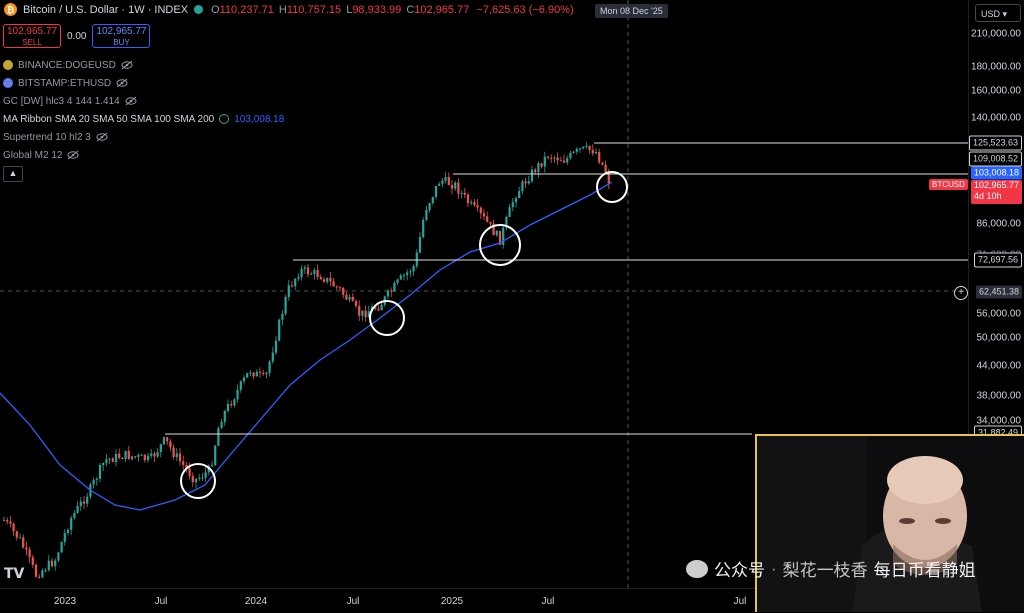  Describe the element at coordinates (995, 118) in the screenshot. I see `price-tick: 140,000.00` at that location.